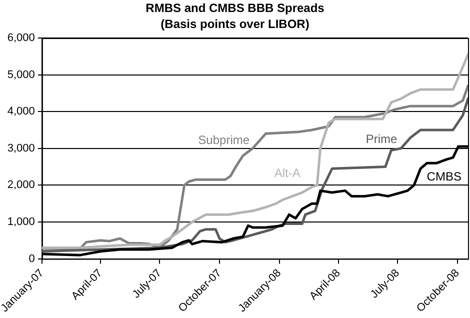 Image resolution: width=470 pixels, height=318 pixels. What do you see at coordinates (224, 139) in the screenshot?
I see `series-label: Subprime` at bounding box center [224, 139].